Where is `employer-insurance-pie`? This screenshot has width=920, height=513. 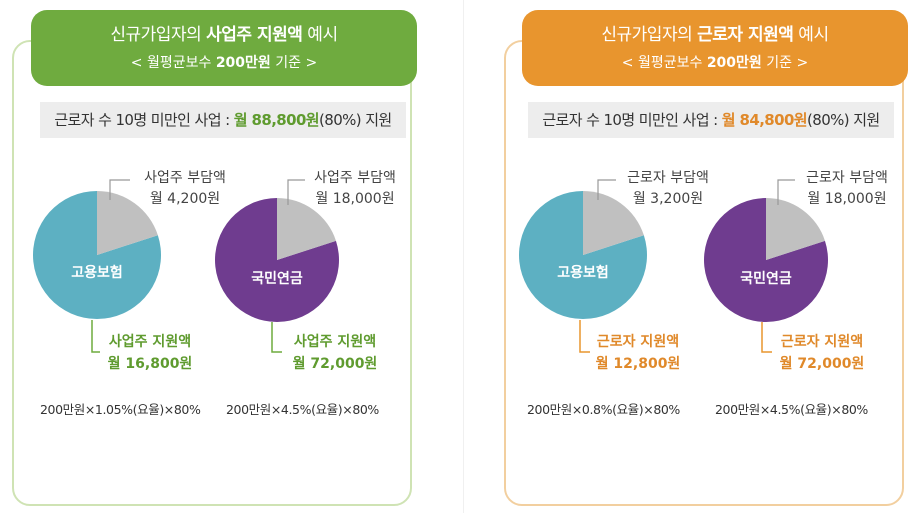
employer-insurance-pie is located at coordinates (97, 255).